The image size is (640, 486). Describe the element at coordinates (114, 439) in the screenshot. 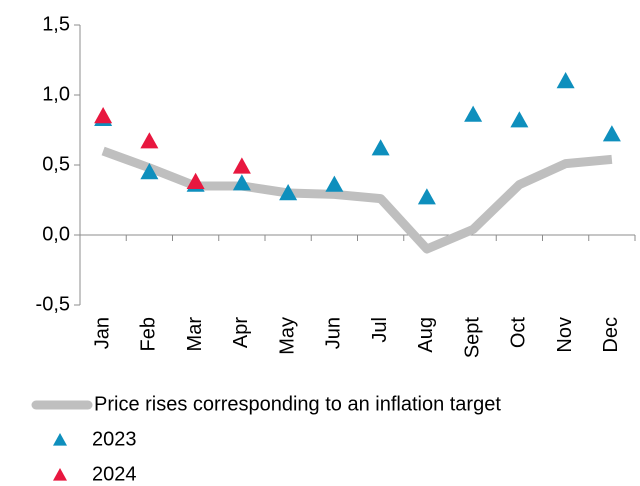

I see `legend-label: 2023` at that location.